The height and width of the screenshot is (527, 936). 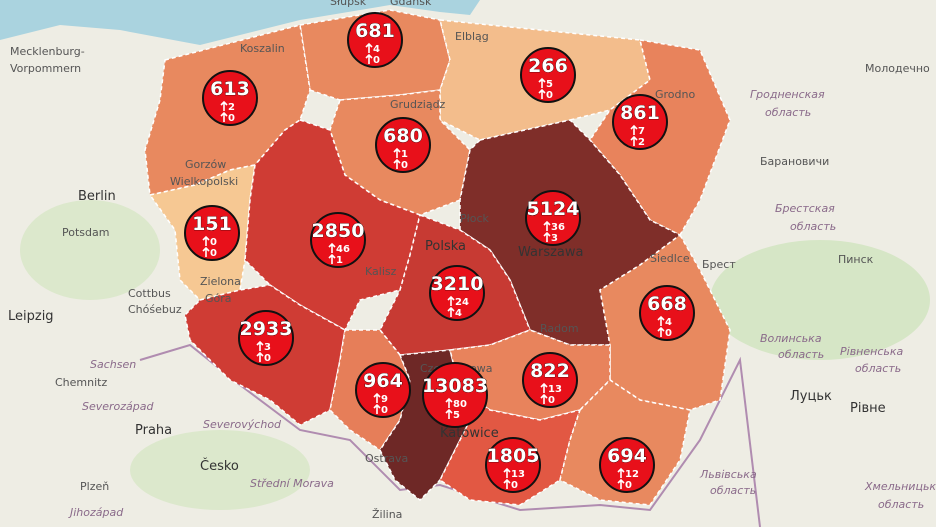 I want to click on place-label: Severovýchod, so click(x=242, y=424).